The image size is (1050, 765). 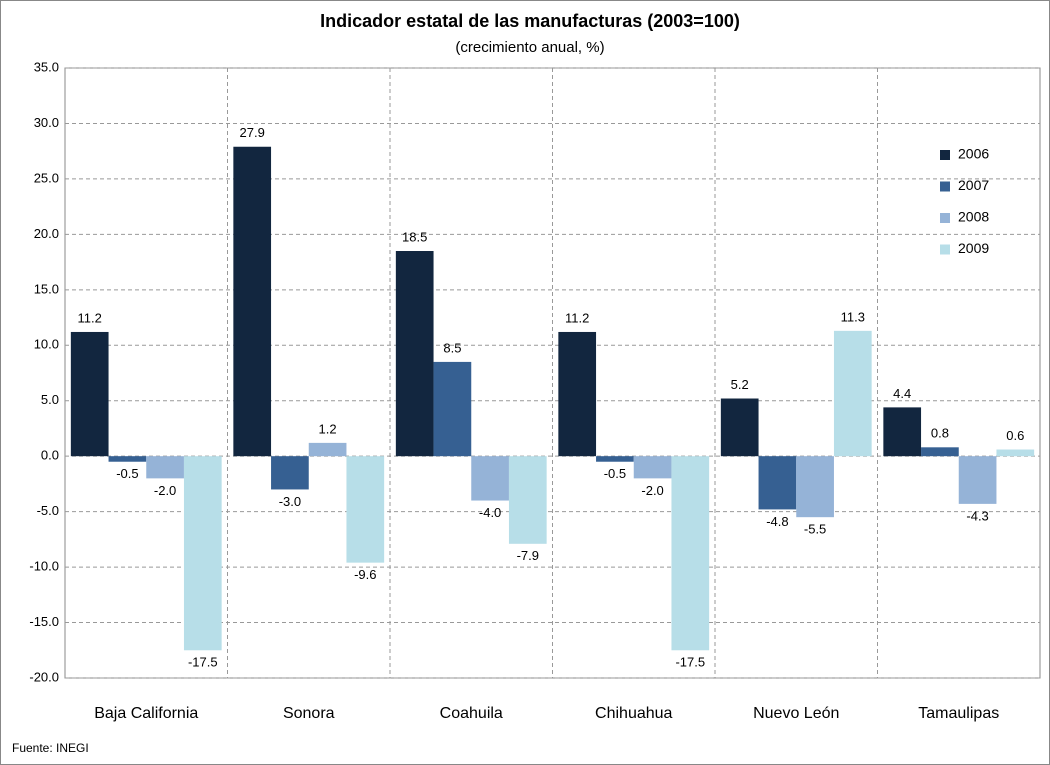 I want to click on data-label: 0.8, so click(x=940, y=433).